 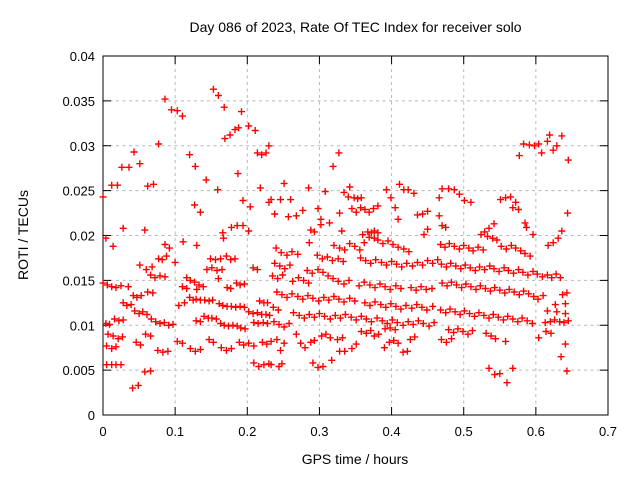 What do you see at coordinates (78, 191) in the screenshot?
I see `svg-text: 0.025` at bounding box center [78, 191].